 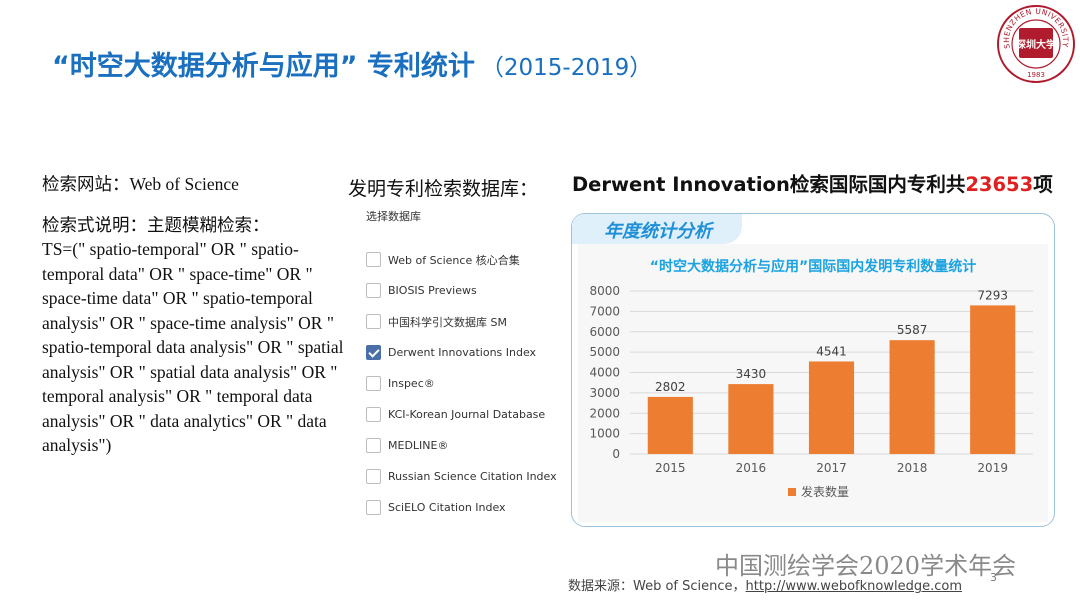 What do you see at coordinates (373, 352) in the screenshot?
I see `checkbox-checked` at bounding box center [373, 352].